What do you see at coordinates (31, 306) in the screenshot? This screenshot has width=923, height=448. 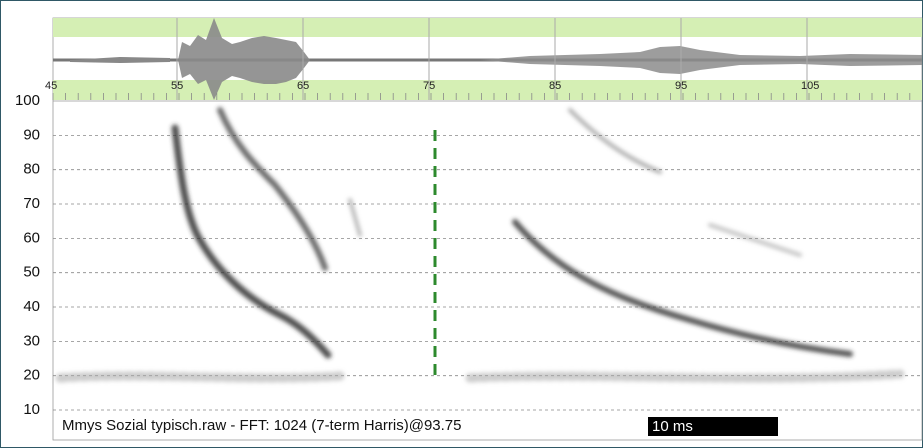 I see `frequency-tick-label: 40` at bounding box center [31, 306].